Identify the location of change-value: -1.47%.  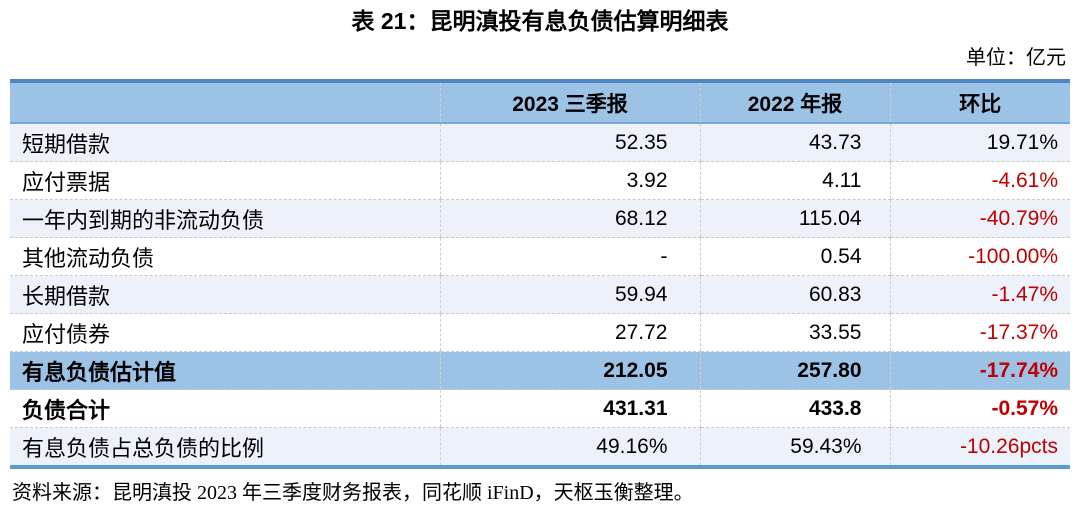
(979, 294).